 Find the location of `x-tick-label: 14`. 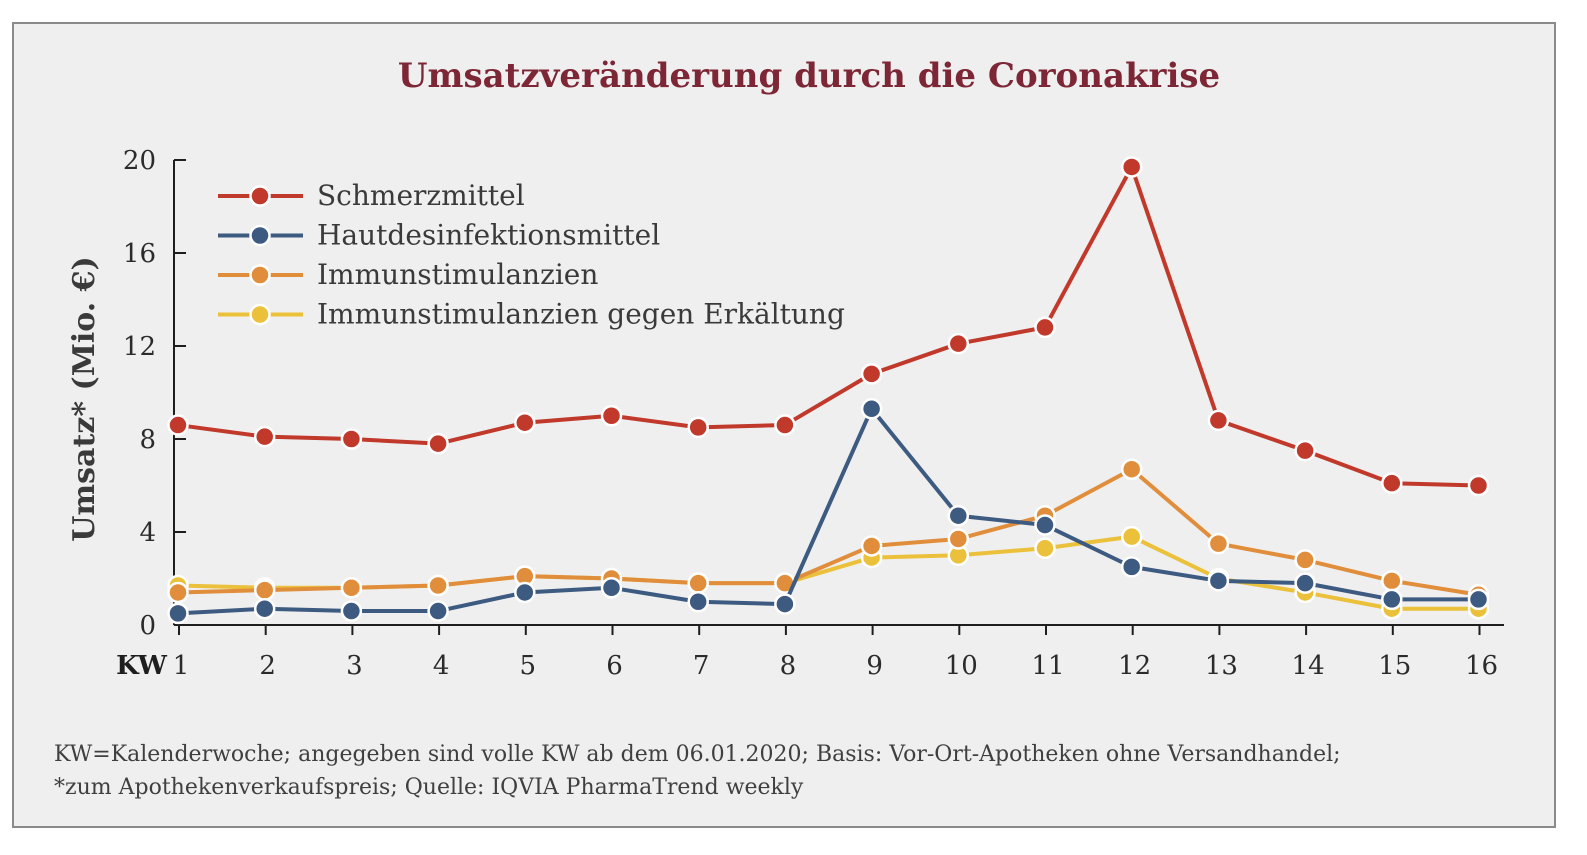

x-tick-label: 14 is located at coordinates (1308, 666).